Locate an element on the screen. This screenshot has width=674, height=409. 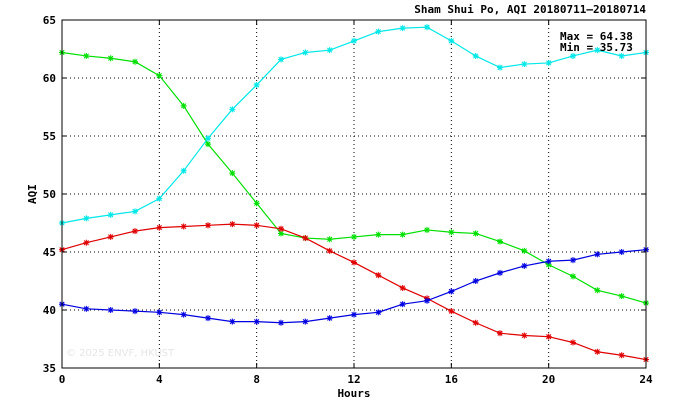
y-tick-label: 40 is located at coordinates (49, 310).